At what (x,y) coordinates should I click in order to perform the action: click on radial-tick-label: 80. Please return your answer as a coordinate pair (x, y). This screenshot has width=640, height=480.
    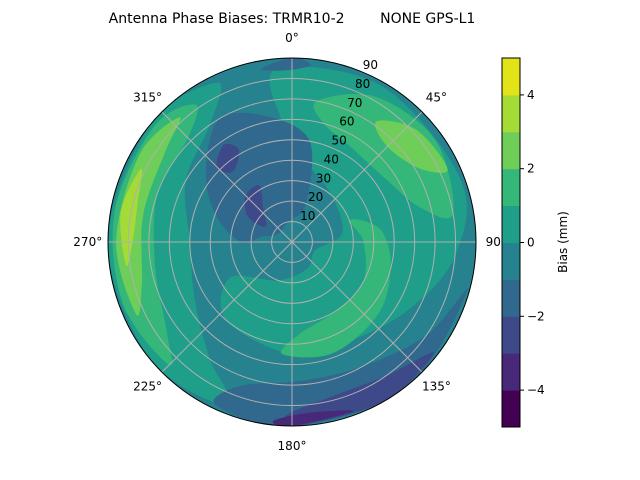
    Looking at the image, I should click on (362, 84).